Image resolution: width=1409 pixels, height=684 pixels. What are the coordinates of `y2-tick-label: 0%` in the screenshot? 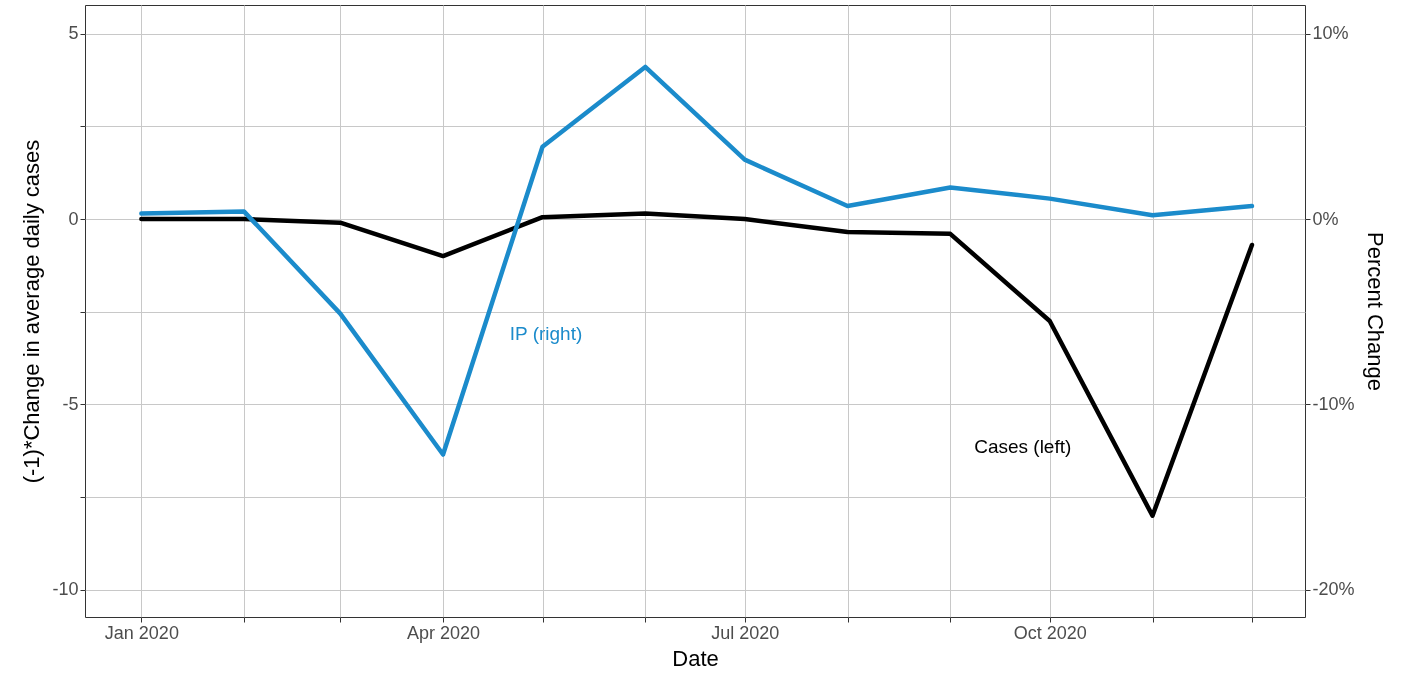 It's located at (1325, 218).